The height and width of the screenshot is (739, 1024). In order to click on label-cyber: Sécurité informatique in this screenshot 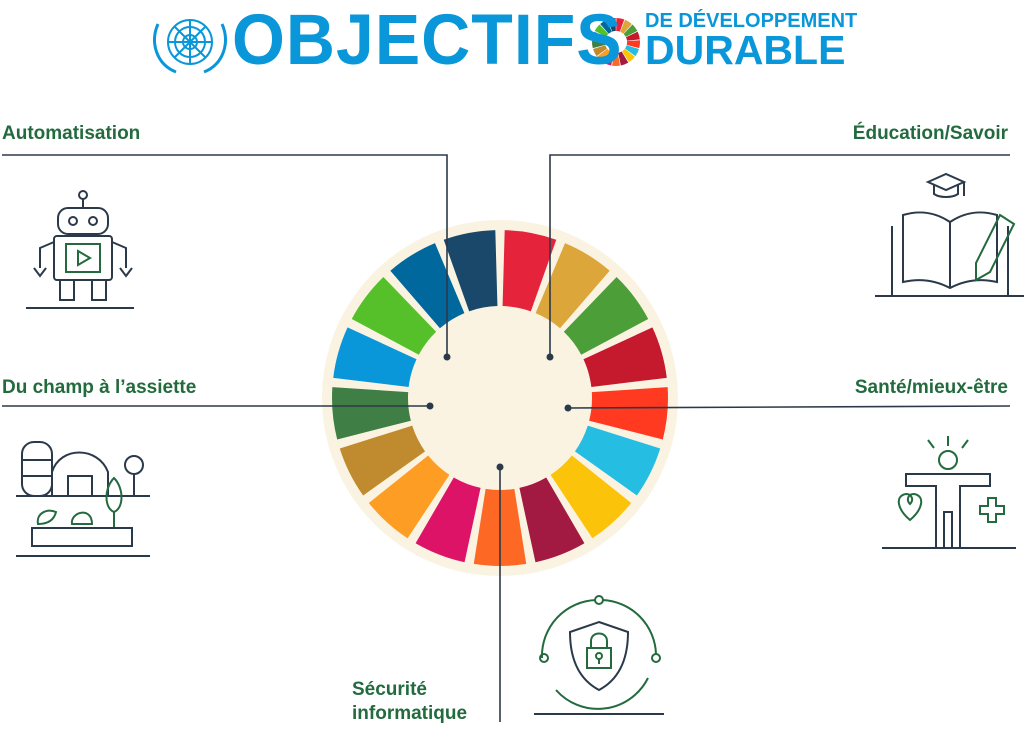, I will do `click(409, 702)`.